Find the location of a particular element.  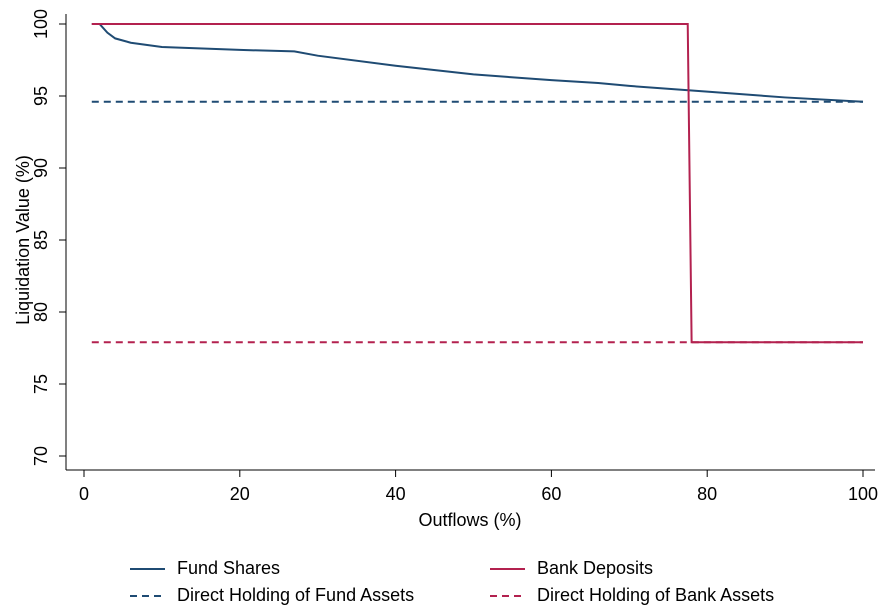

data-line is located at coordinates (477, 63).